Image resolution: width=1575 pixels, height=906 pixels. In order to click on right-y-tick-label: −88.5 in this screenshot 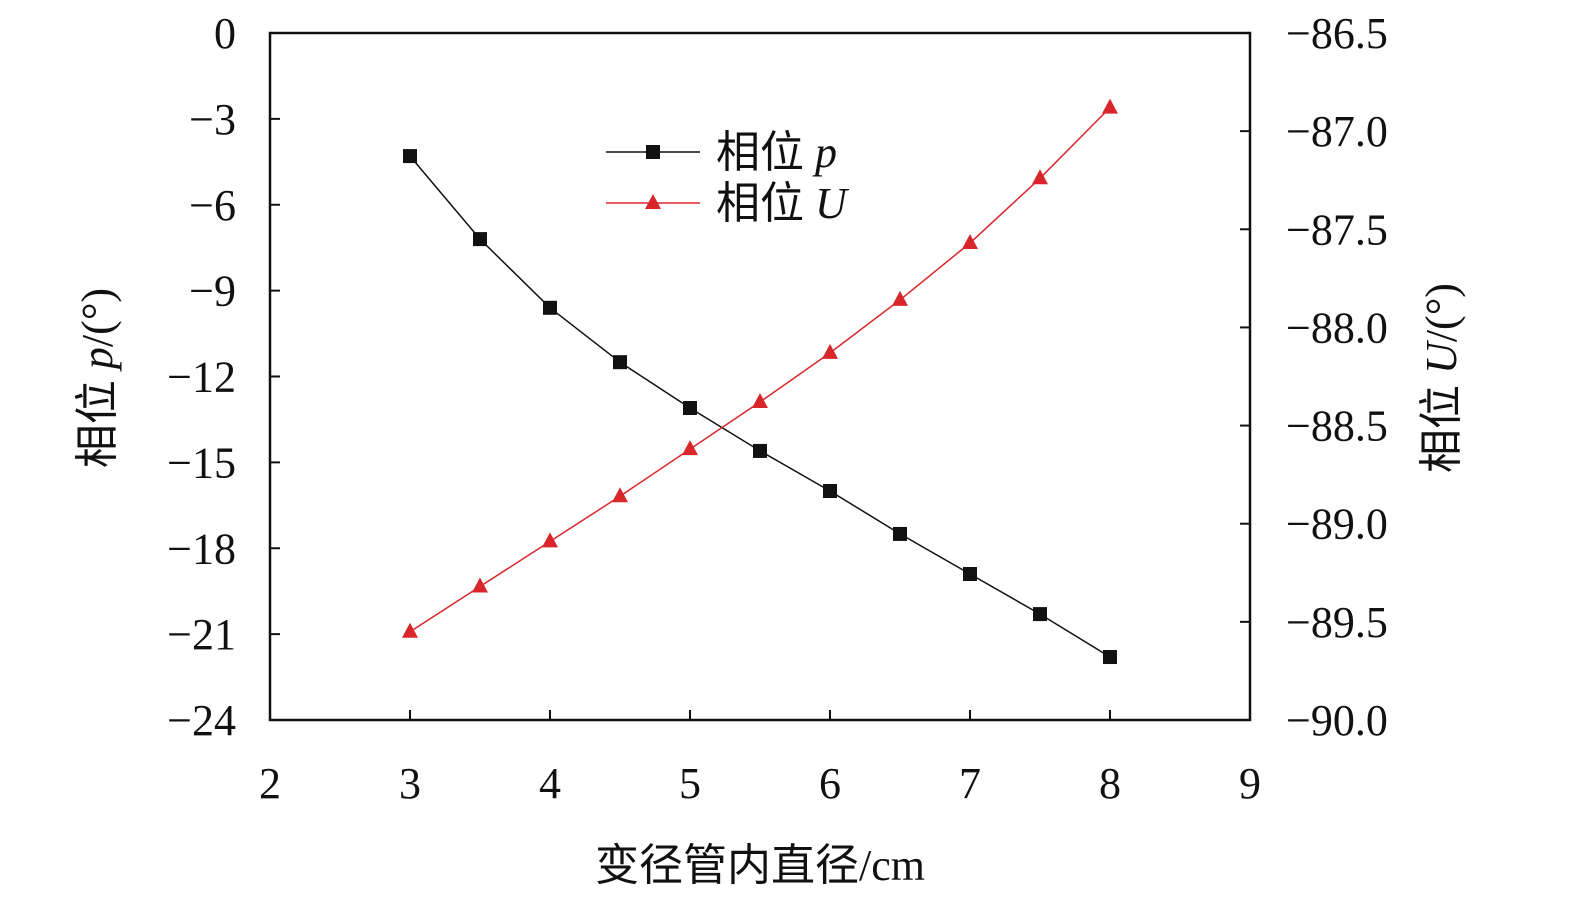, I will do `click(1337, 426)`.